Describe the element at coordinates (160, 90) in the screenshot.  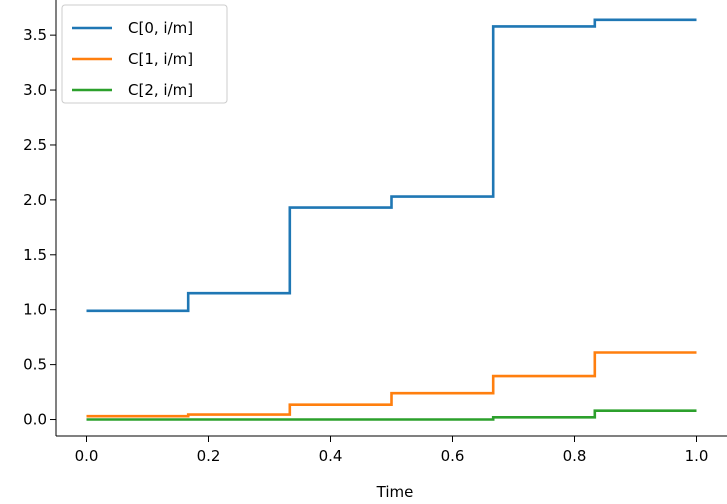
I see `legend-label-2: C[2, i/m]` at that location.